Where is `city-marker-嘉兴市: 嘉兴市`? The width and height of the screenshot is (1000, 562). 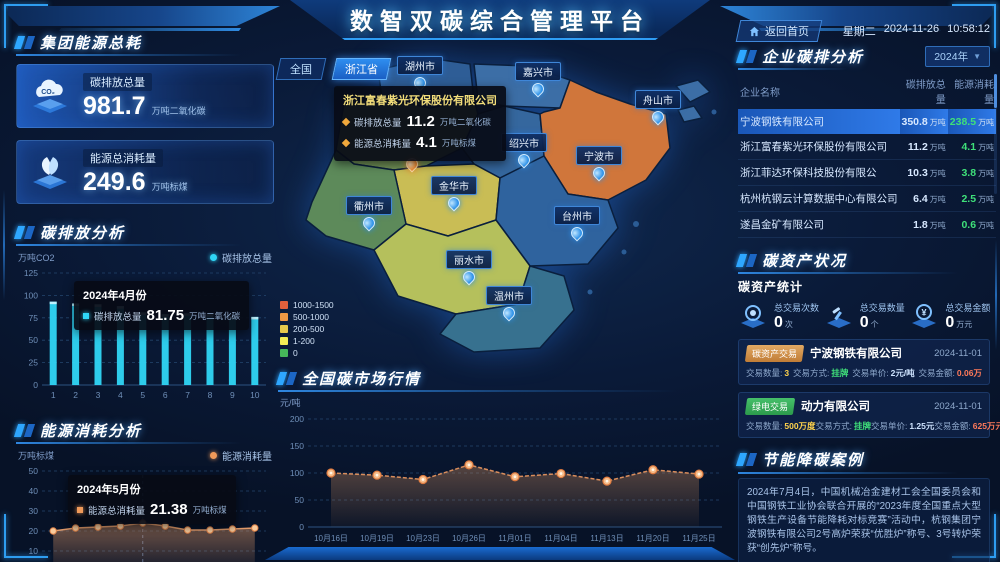 city-marker-嘉兴市: 嘉兴市 is located at coordinates (538, 80).